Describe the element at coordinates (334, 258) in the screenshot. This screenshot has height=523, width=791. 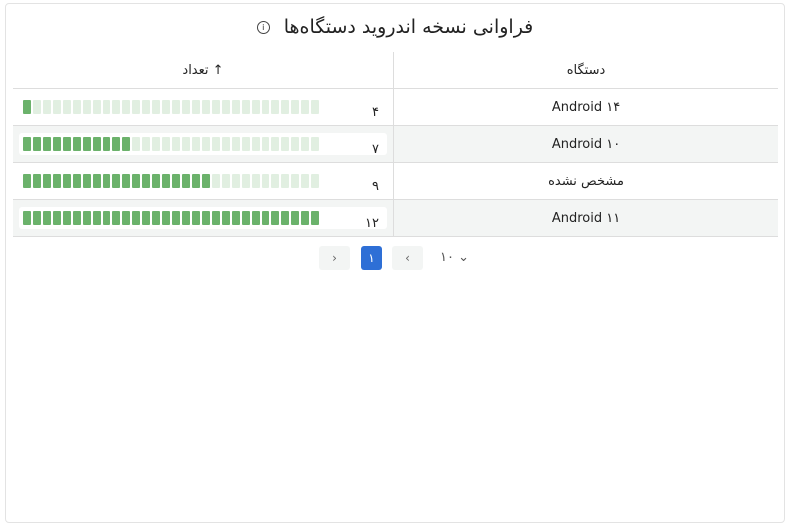
I see `next-page-button: ›` at that location.